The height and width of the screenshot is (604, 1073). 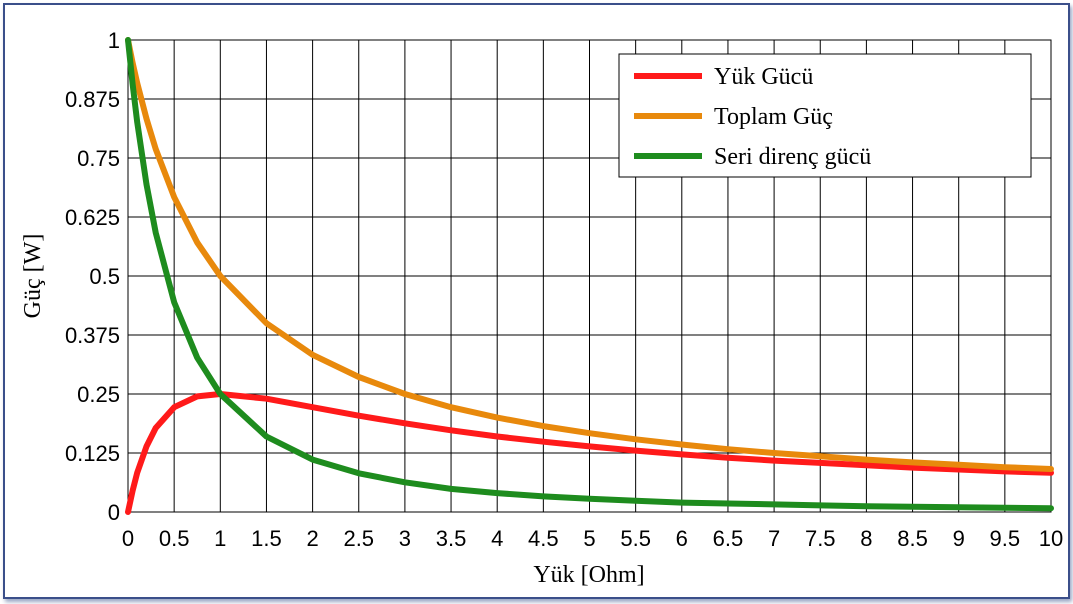 I want to click on legend-items: Yük Gücü Toplam Güç Seri direnç gücü, so click(x=752, y=117).